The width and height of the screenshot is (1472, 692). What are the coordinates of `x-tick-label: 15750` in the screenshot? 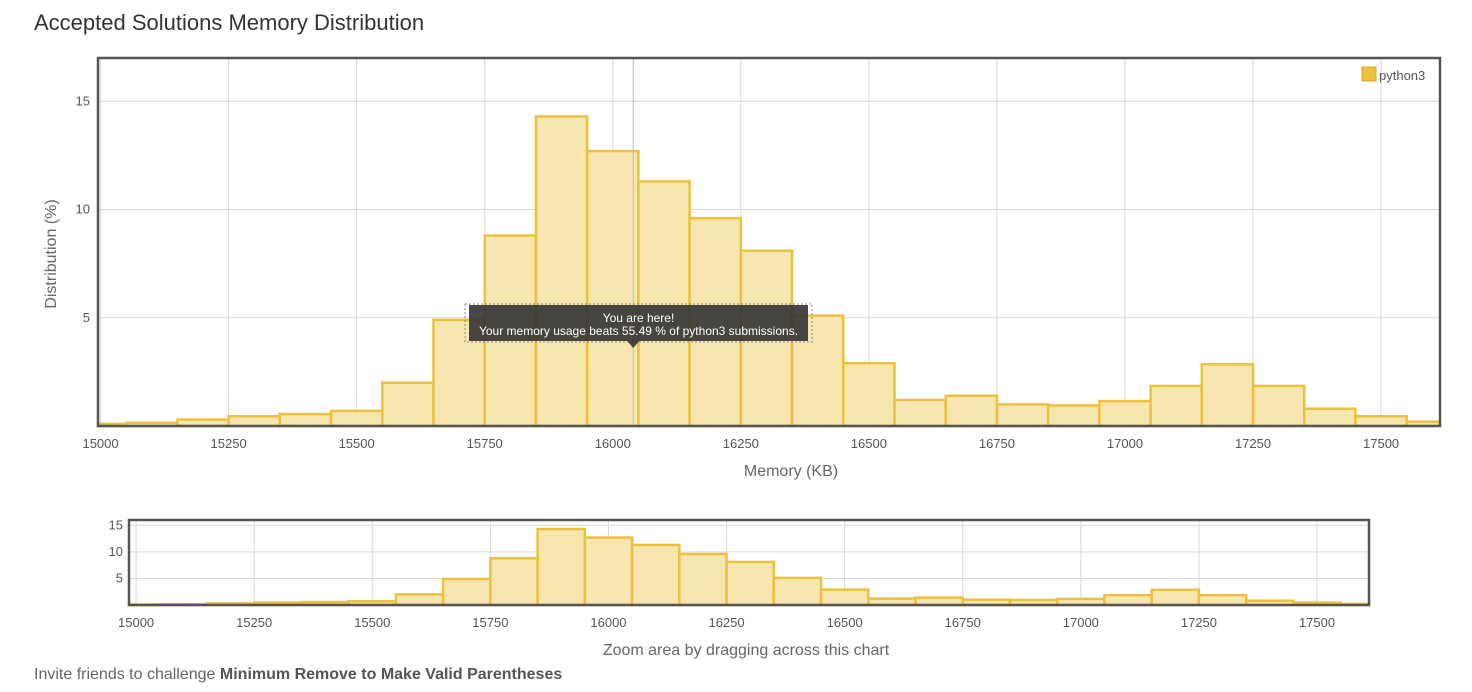 It's located at (485, 443).